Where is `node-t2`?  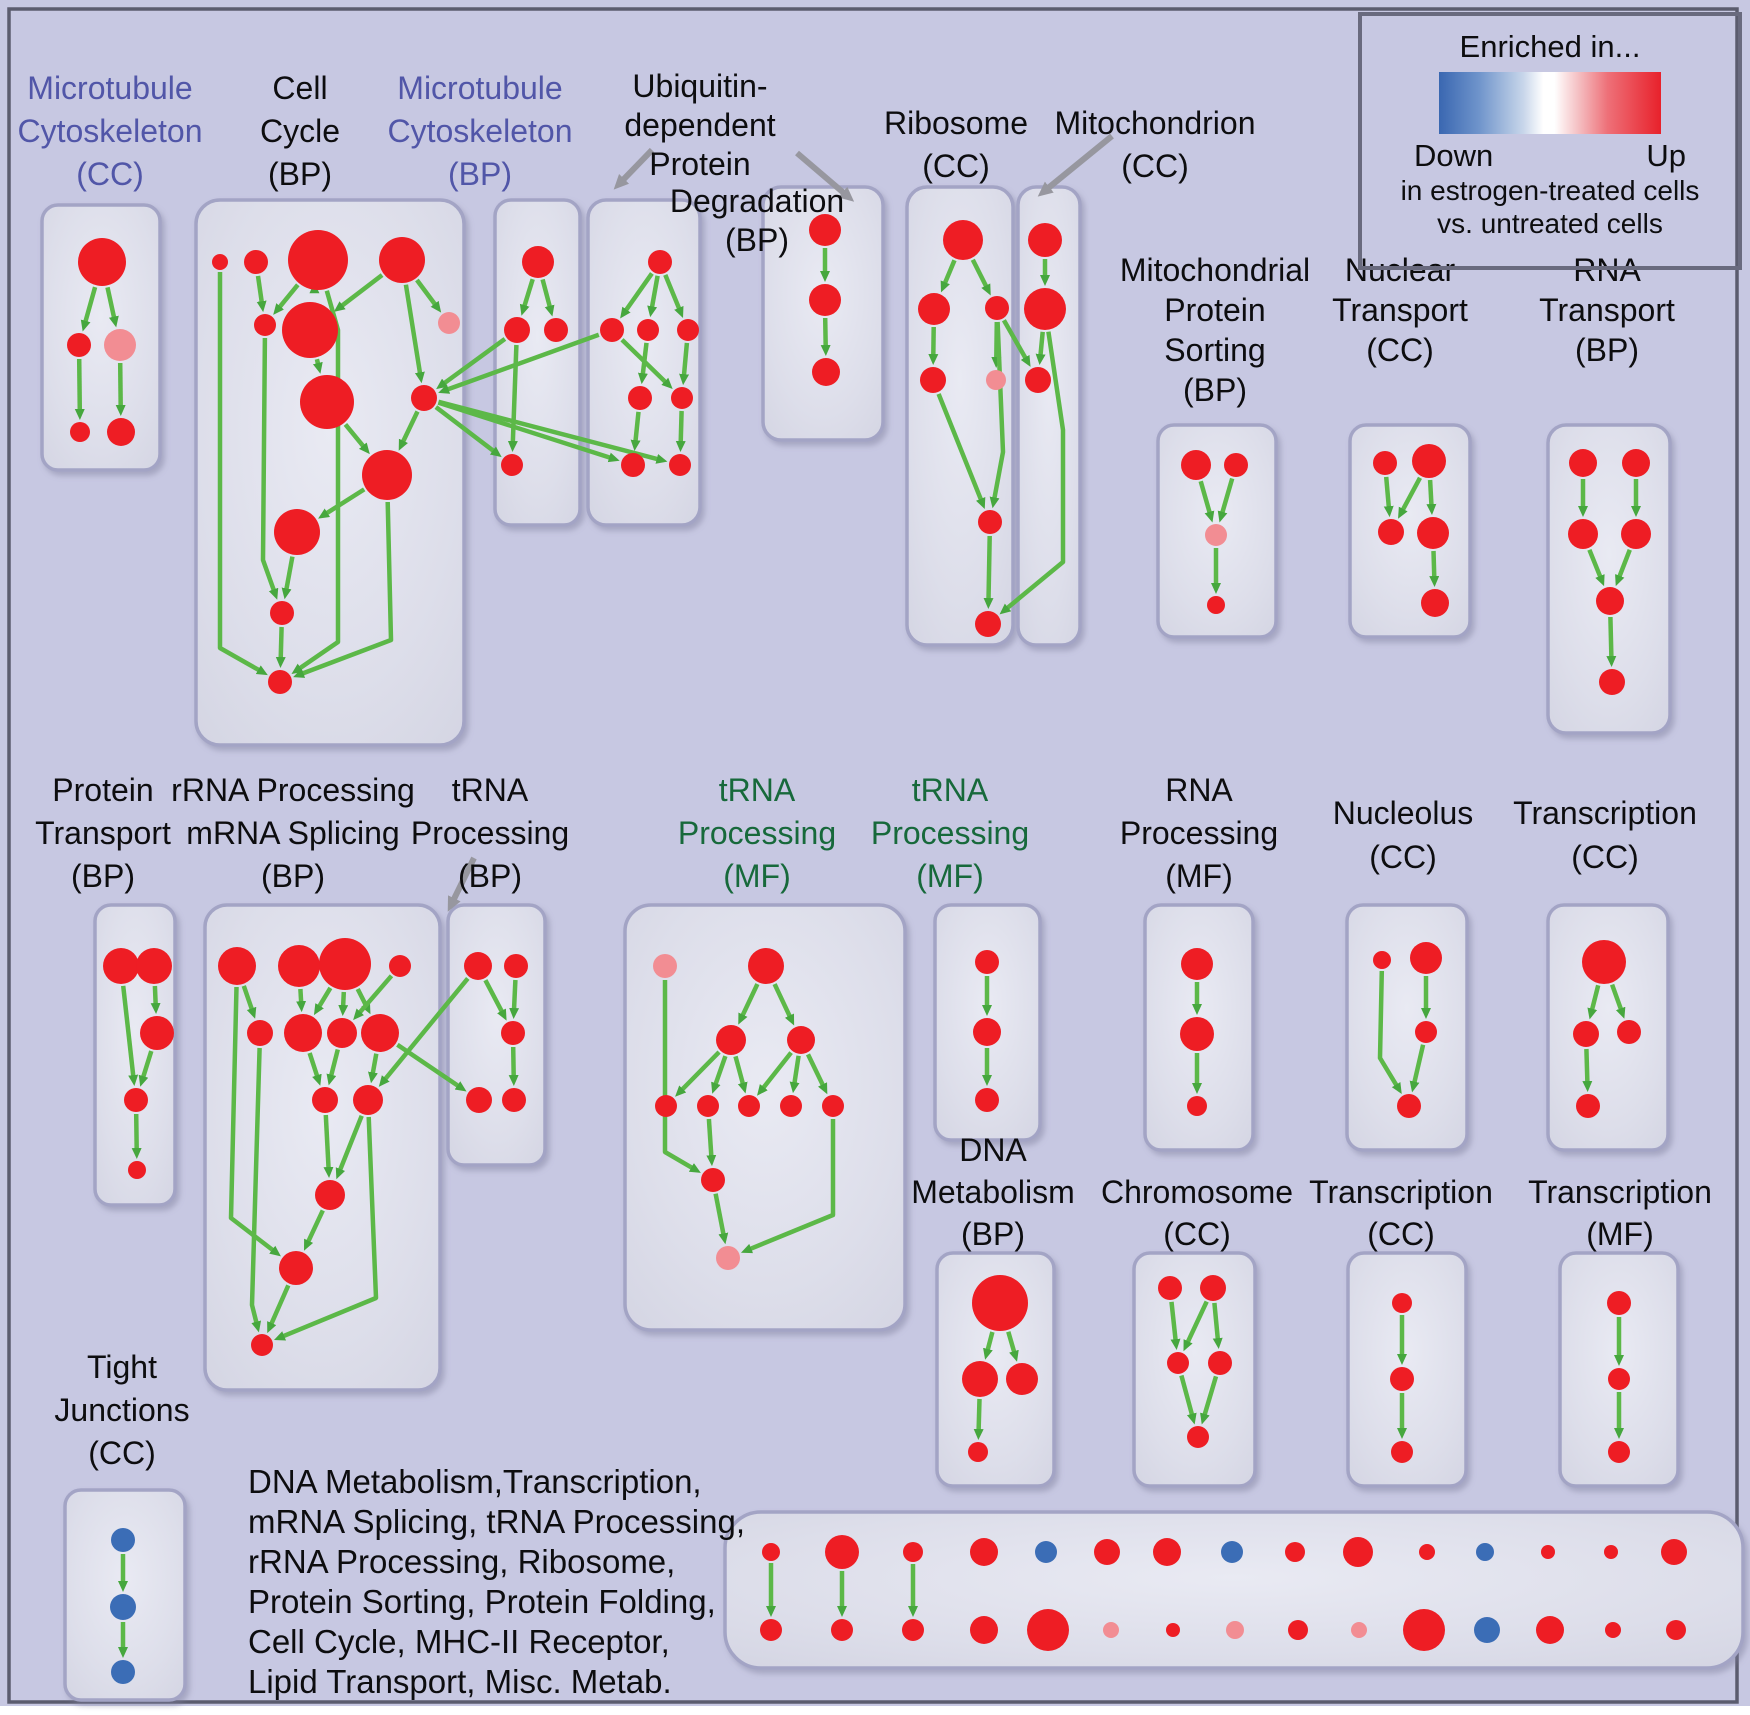 node-t2 is located at coordinates (1022, 1379).